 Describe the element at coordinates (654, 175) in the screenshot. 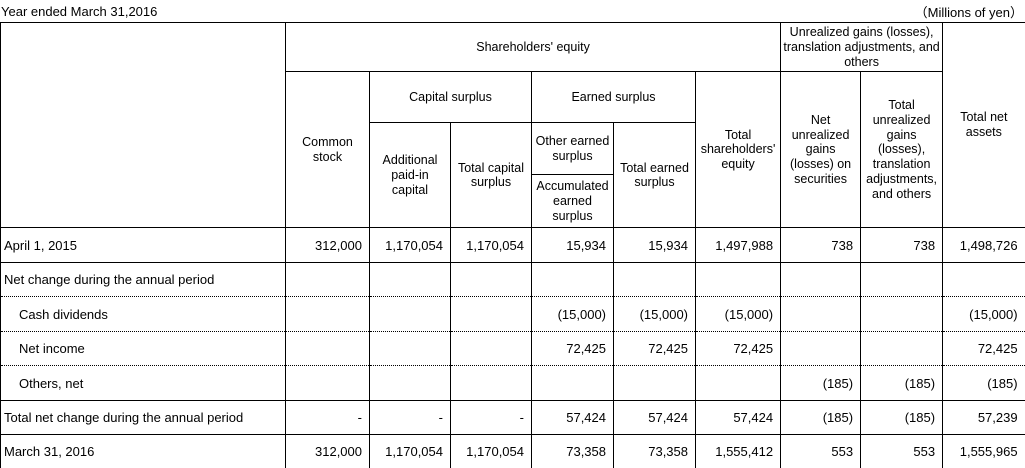

I see `total-earned-surplus-header: Total earned surplus` at that location.